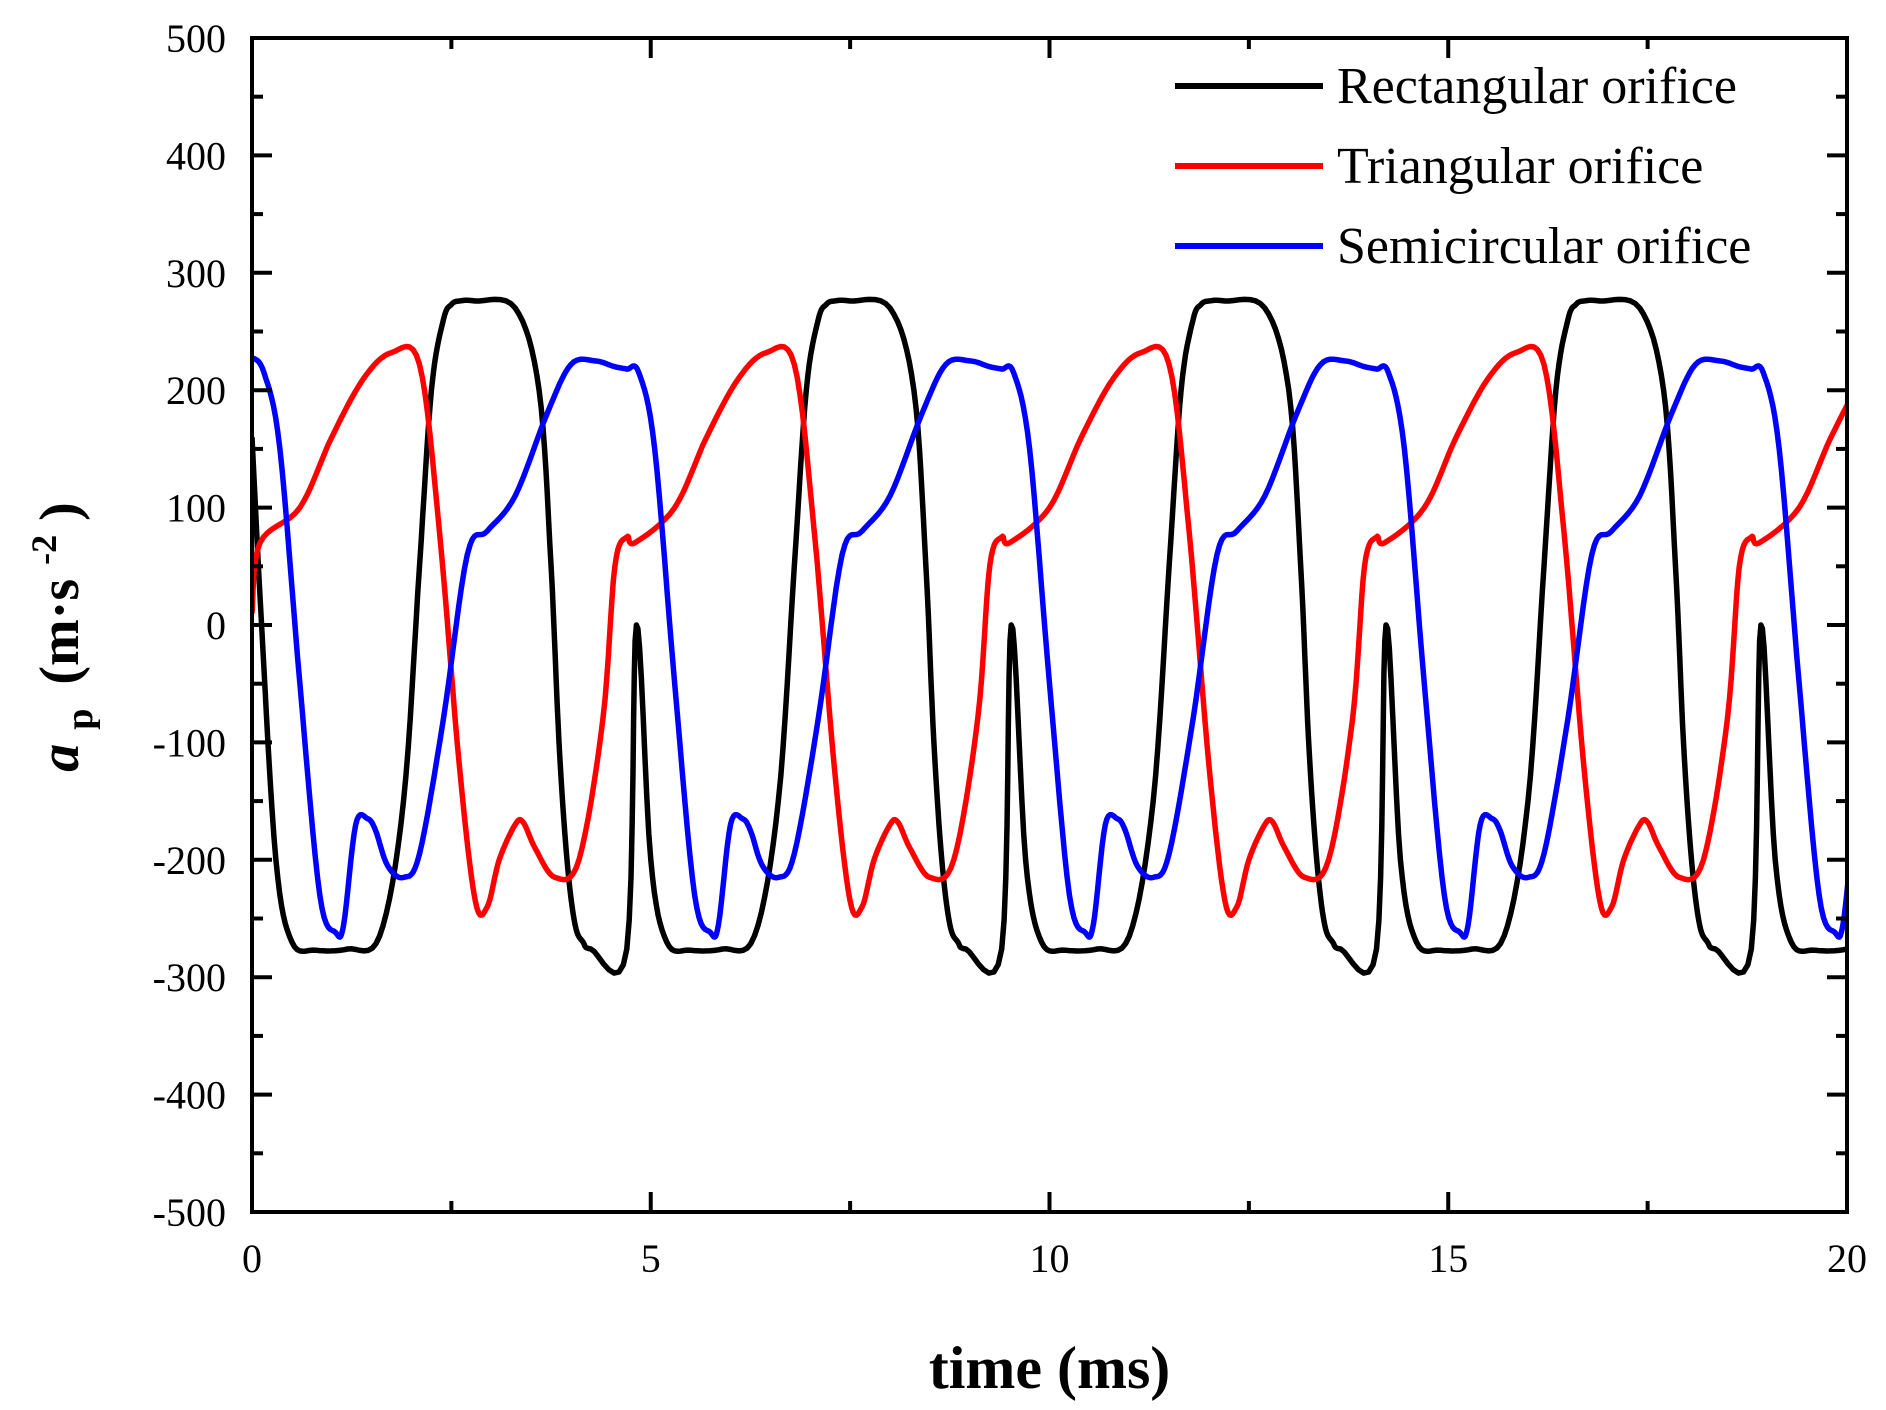 The image size is (1886, 1410). Describe the element at coordinates (1537, 86) in the screenshot. I see `legend-label: Rectangular orifice` at that location.